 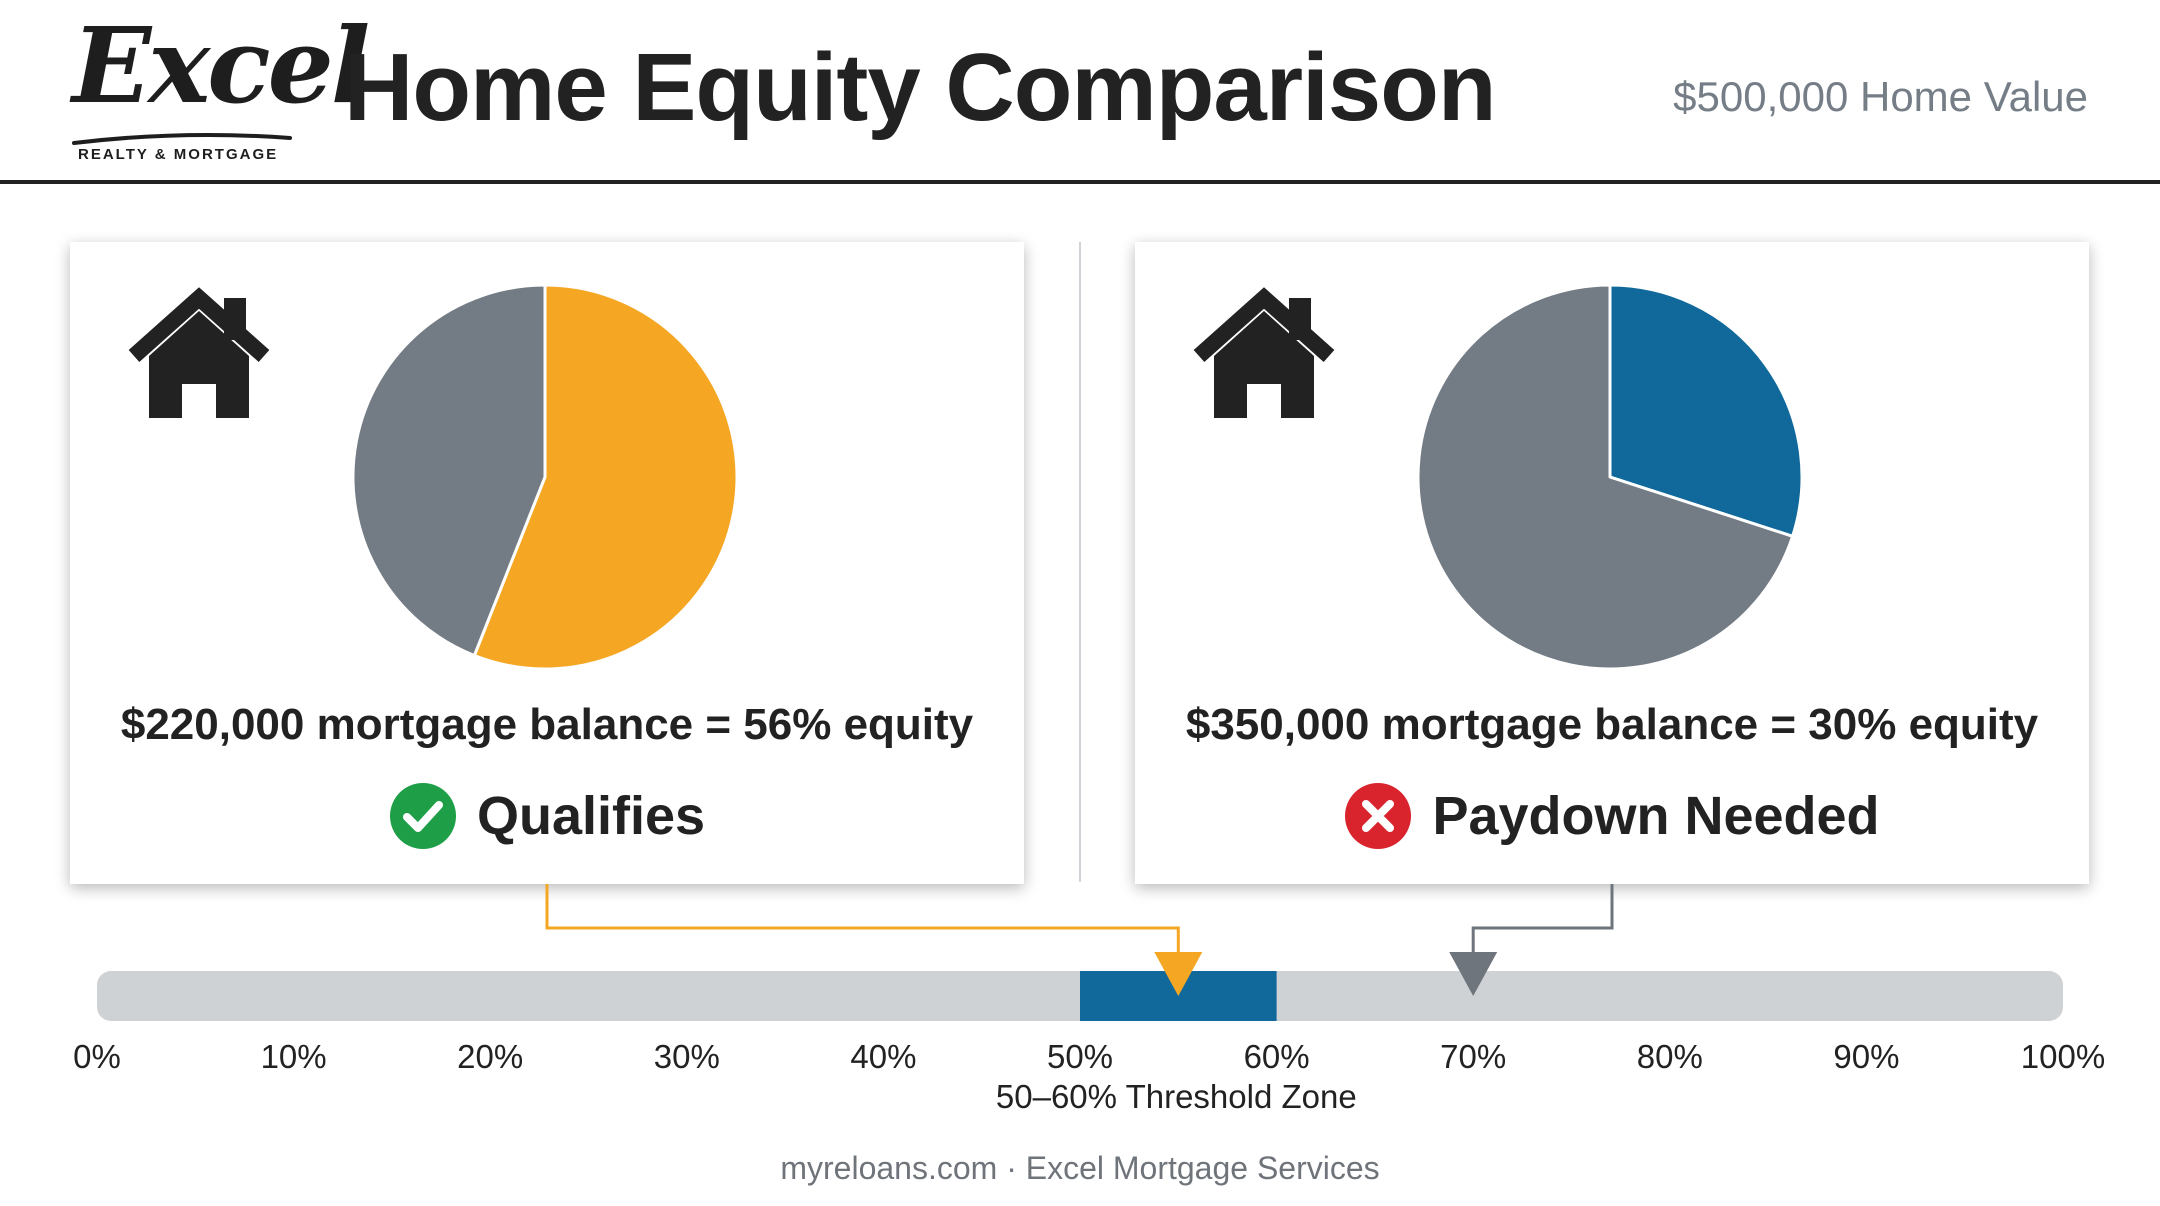 I want to click on balance-caption-left: $220,000 mortgage balance = 56% equity, so click(x=547, y=724).